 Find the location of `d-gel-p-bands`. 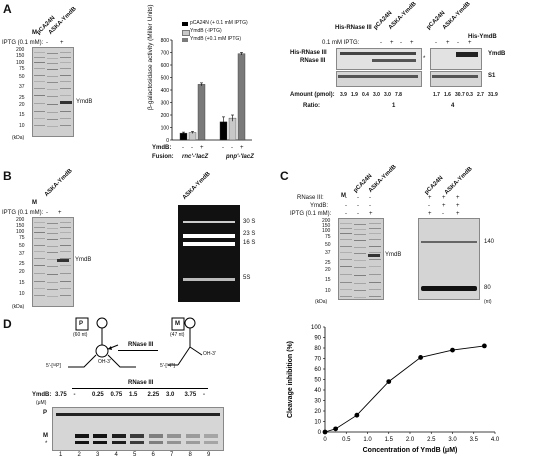

d-gel-p-bands is located at coordinates (138, 414).